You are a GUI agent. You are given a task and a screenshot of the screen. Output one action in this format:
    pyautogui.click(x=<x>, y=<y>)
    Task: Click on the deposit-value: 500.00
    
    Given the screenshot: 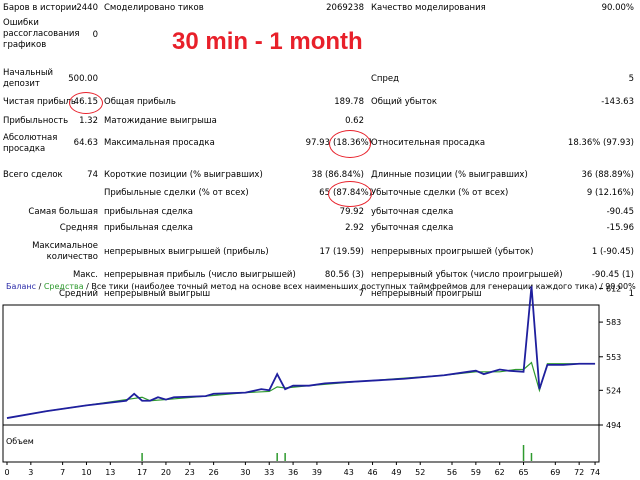 What is the action you would take?
    pyautogui.click(x=83, y=79)
    